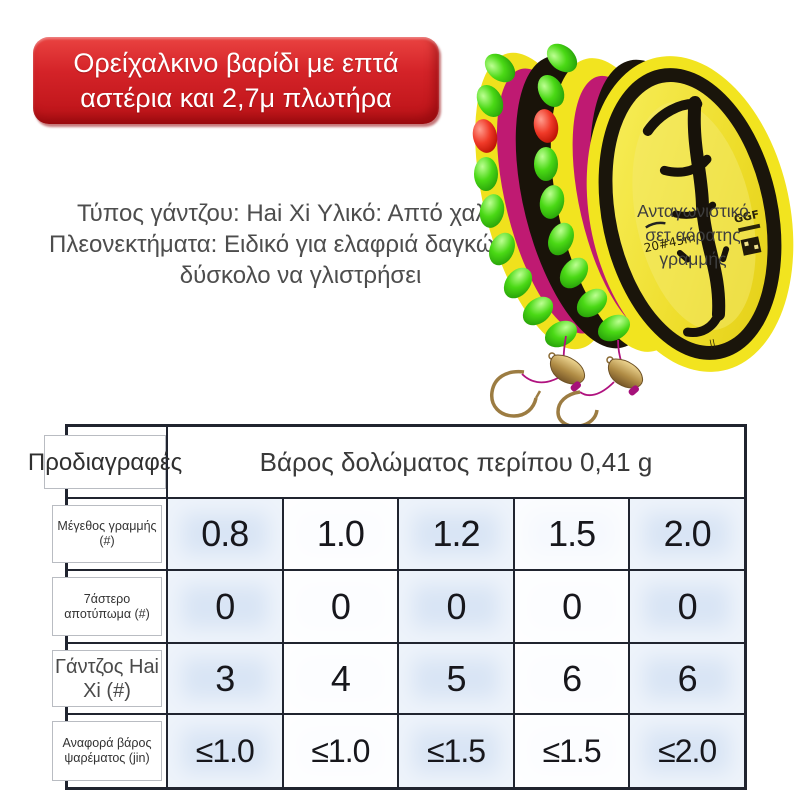 This screenshot has width=800, height=800. What do you see at coordinates (570, 533) in the screenshot?
I see `cell-line-size-4: 1.5` at bounding box center [570, 533].